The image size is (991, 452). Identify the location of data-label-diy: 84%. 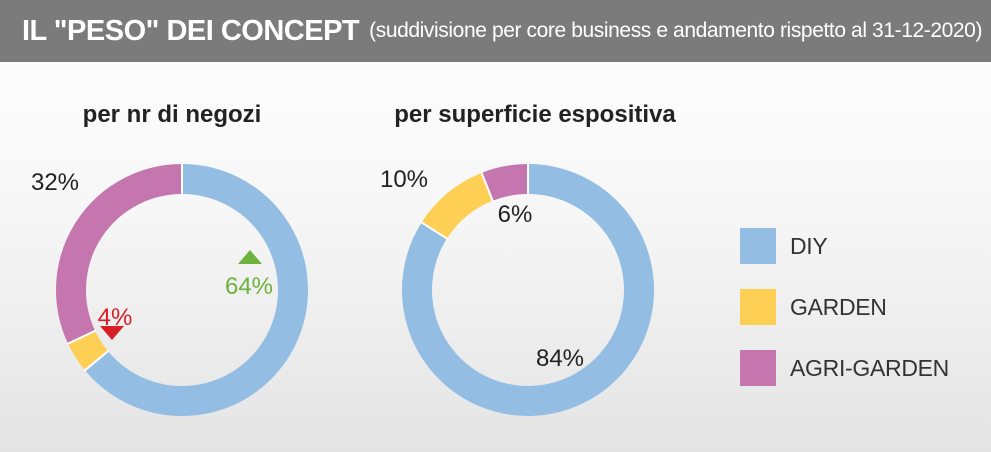
(560, 358).